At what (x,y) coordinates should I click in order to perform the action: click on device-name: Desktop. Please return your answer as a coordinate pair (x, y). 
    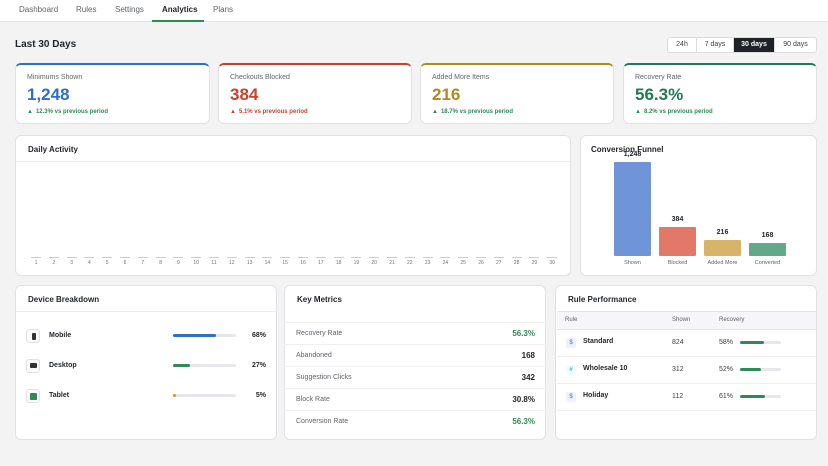
    Looking at the image, I should click on (63, 365).